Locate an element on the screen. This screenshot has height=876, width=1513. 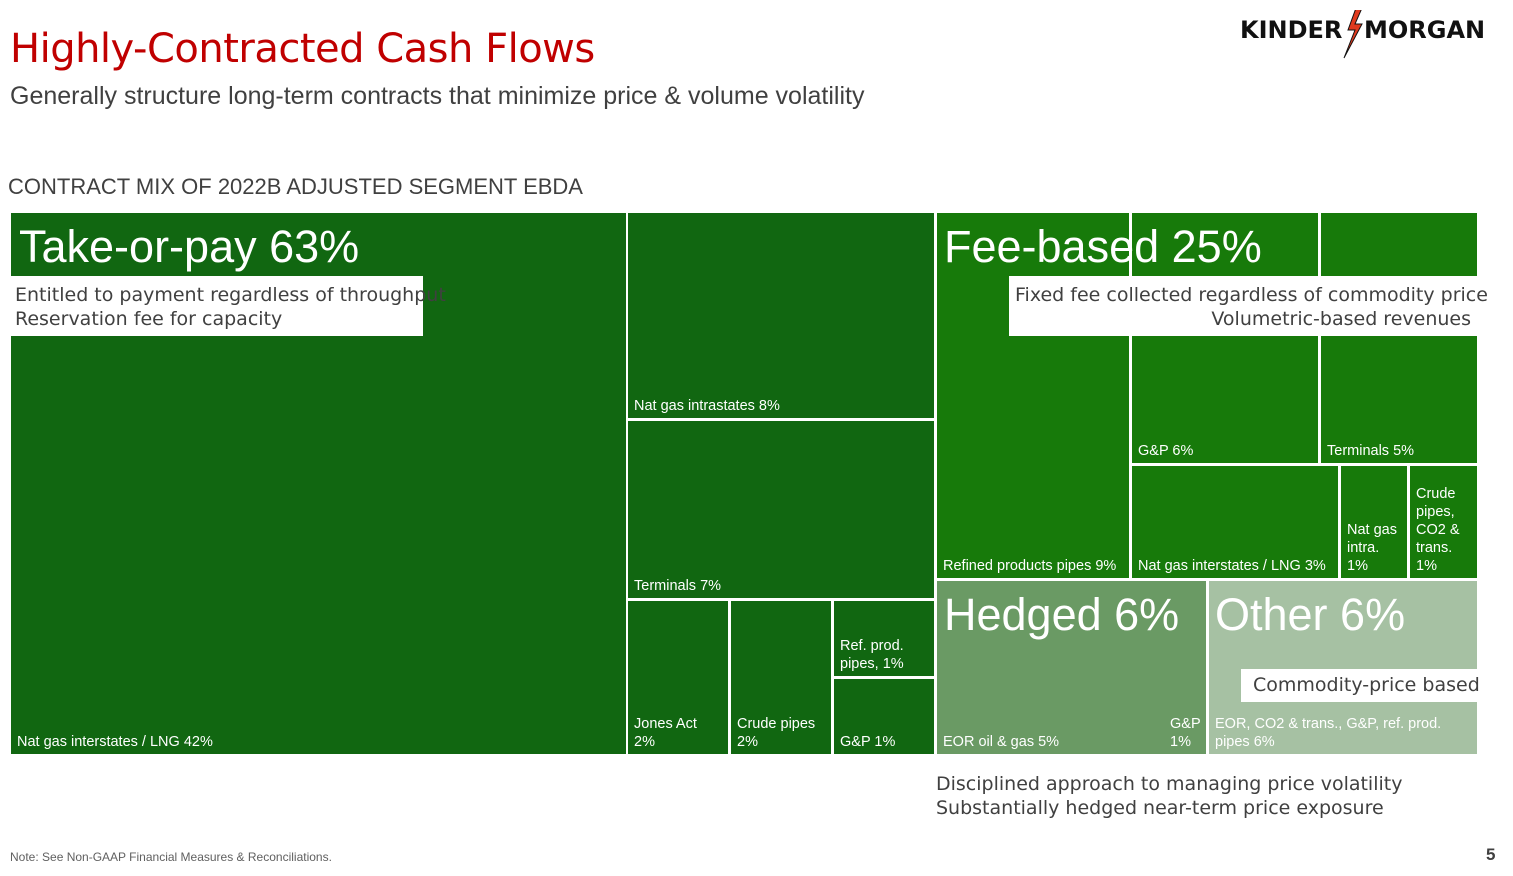
treemap-cell-label: Nat gas interstates / LNG 42% is located at coordinates (115, 742).